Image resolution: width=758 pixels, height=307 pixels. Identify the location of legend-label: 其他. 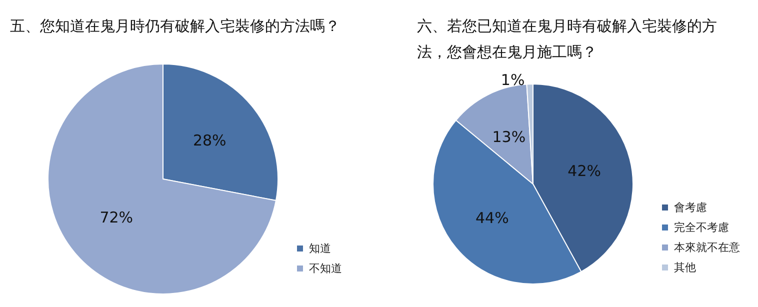
(685, 267).